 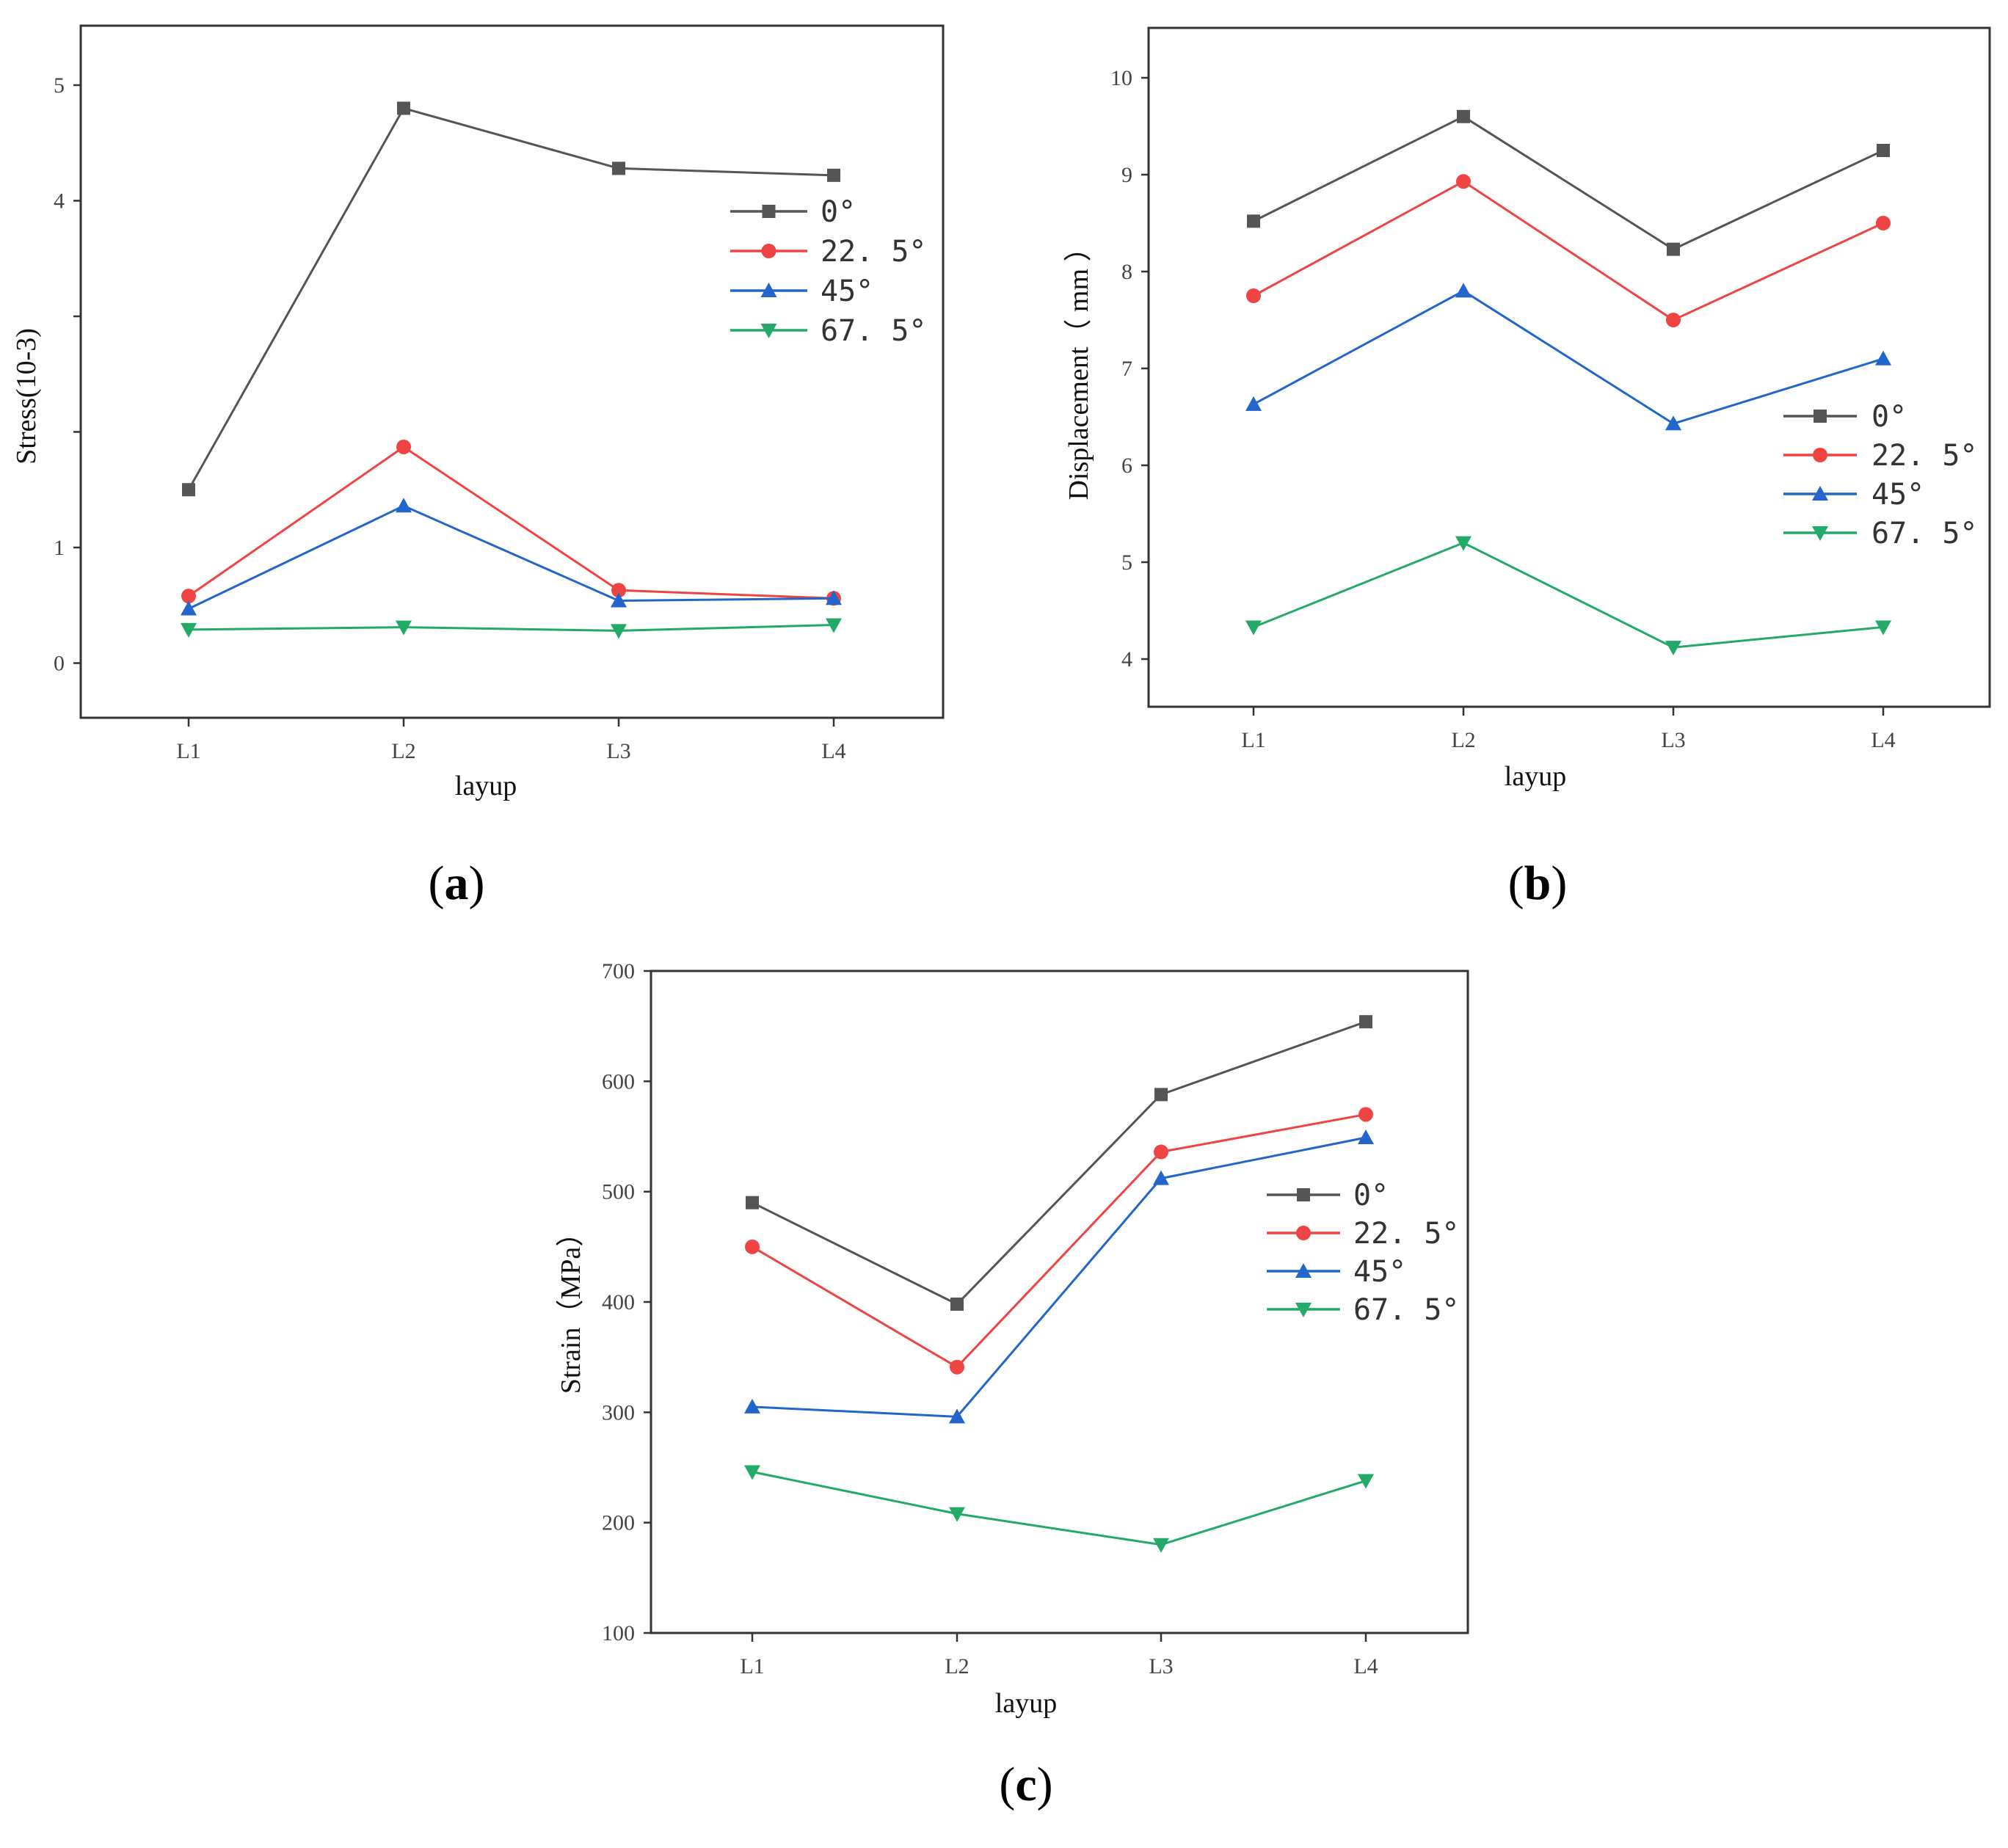 What do you see at coordinates (618, 1081) in the screenshot?
I see `y-tick-label: 600` at bounding box center [618, 1081].